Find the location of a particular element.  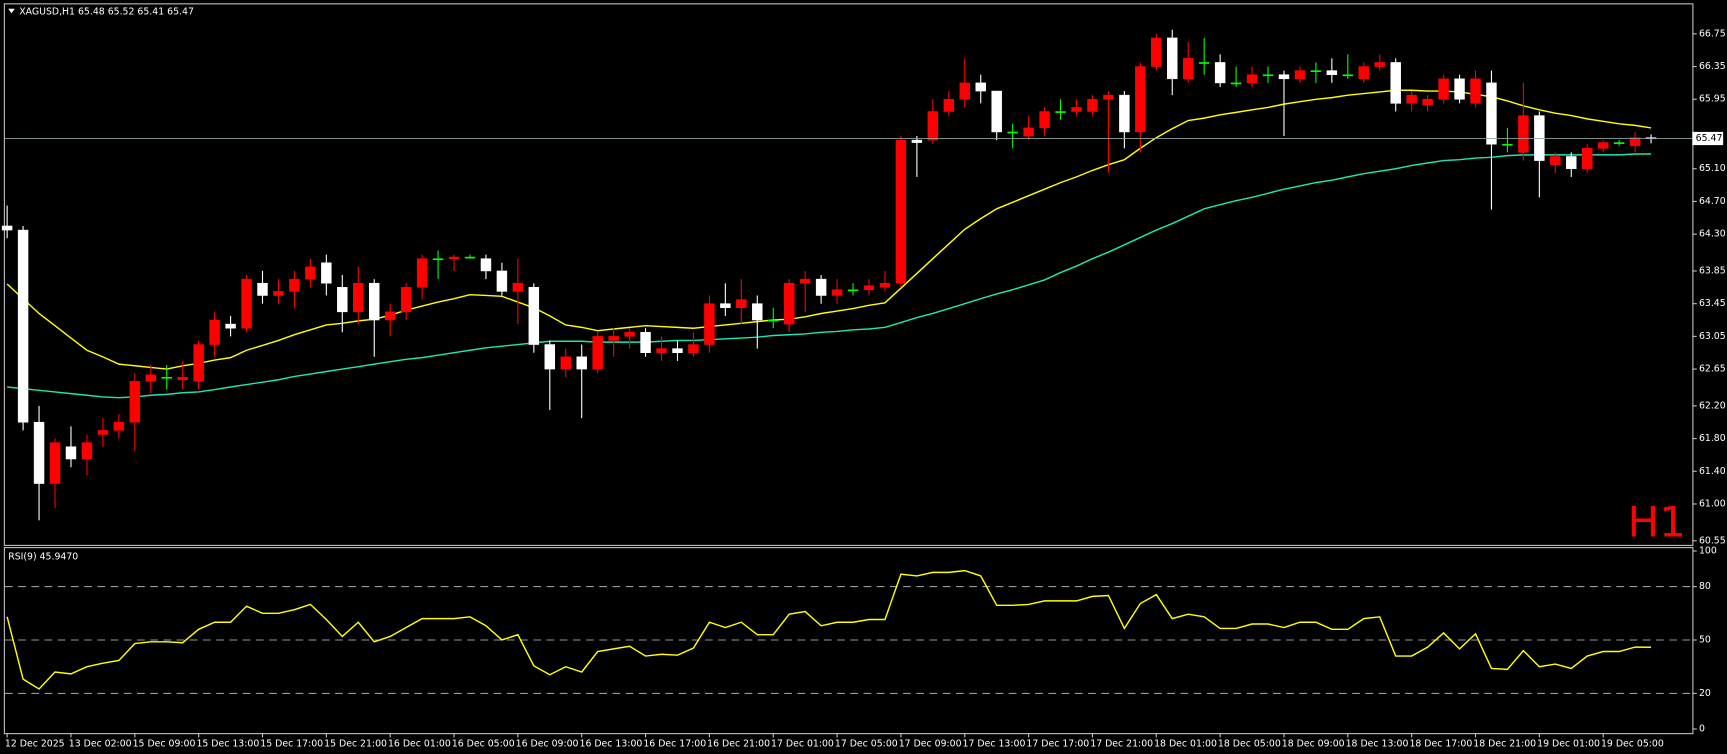

y-tick-label: 63.45 is located at coordinates (1712, 303).